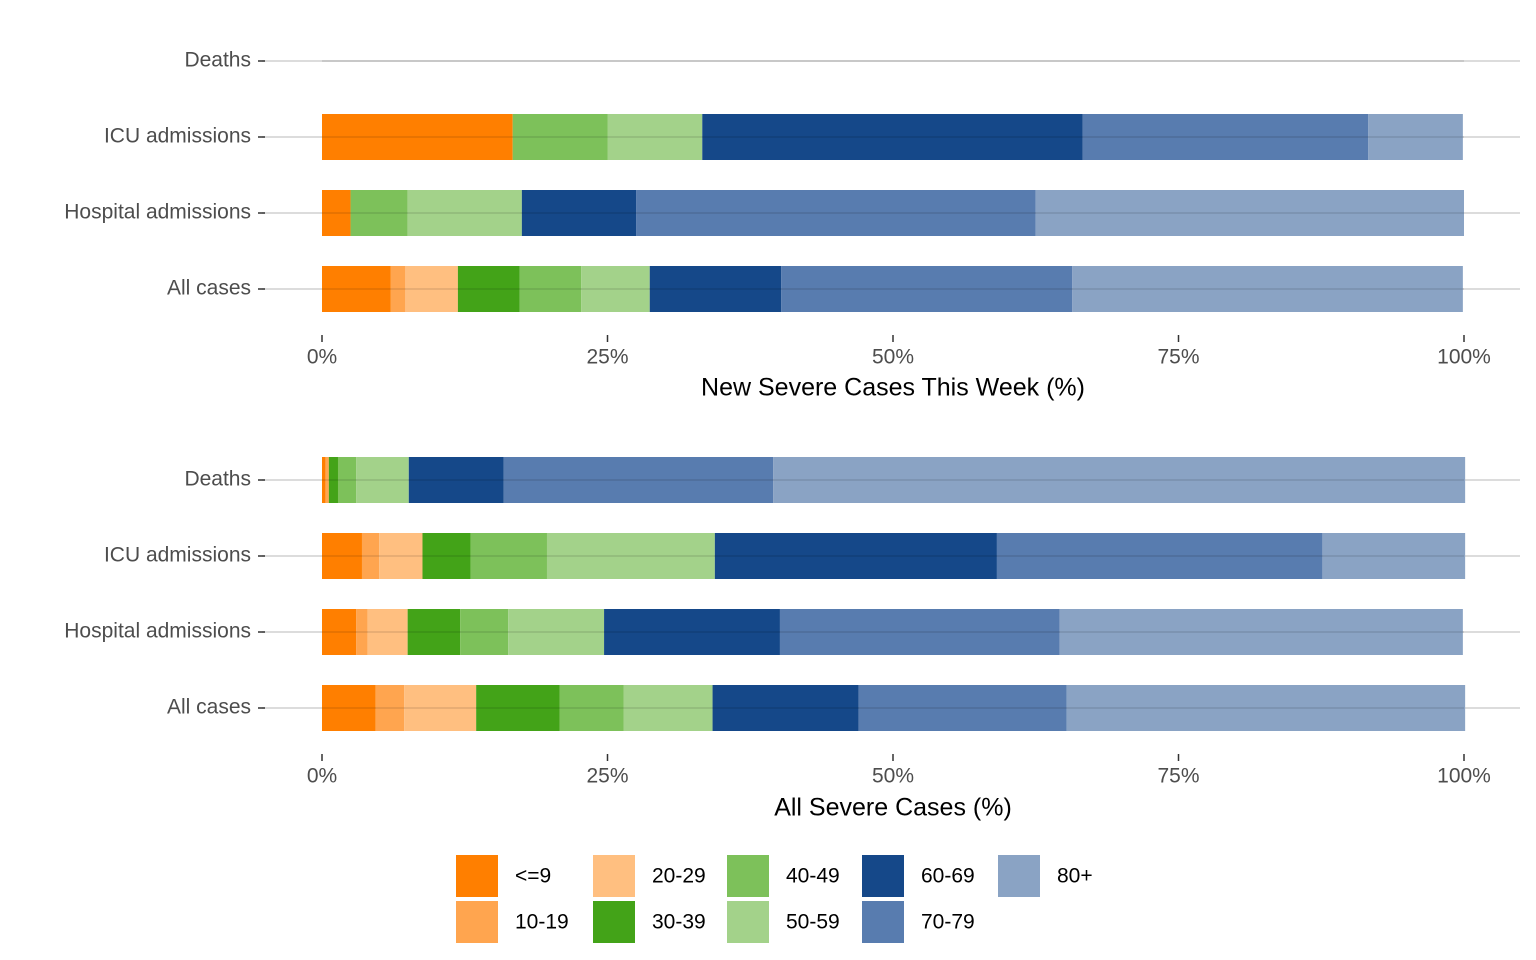  Describe the element at coordinates (813, 876) in the screenshot. I see `legend-label: 40-49` at that location.